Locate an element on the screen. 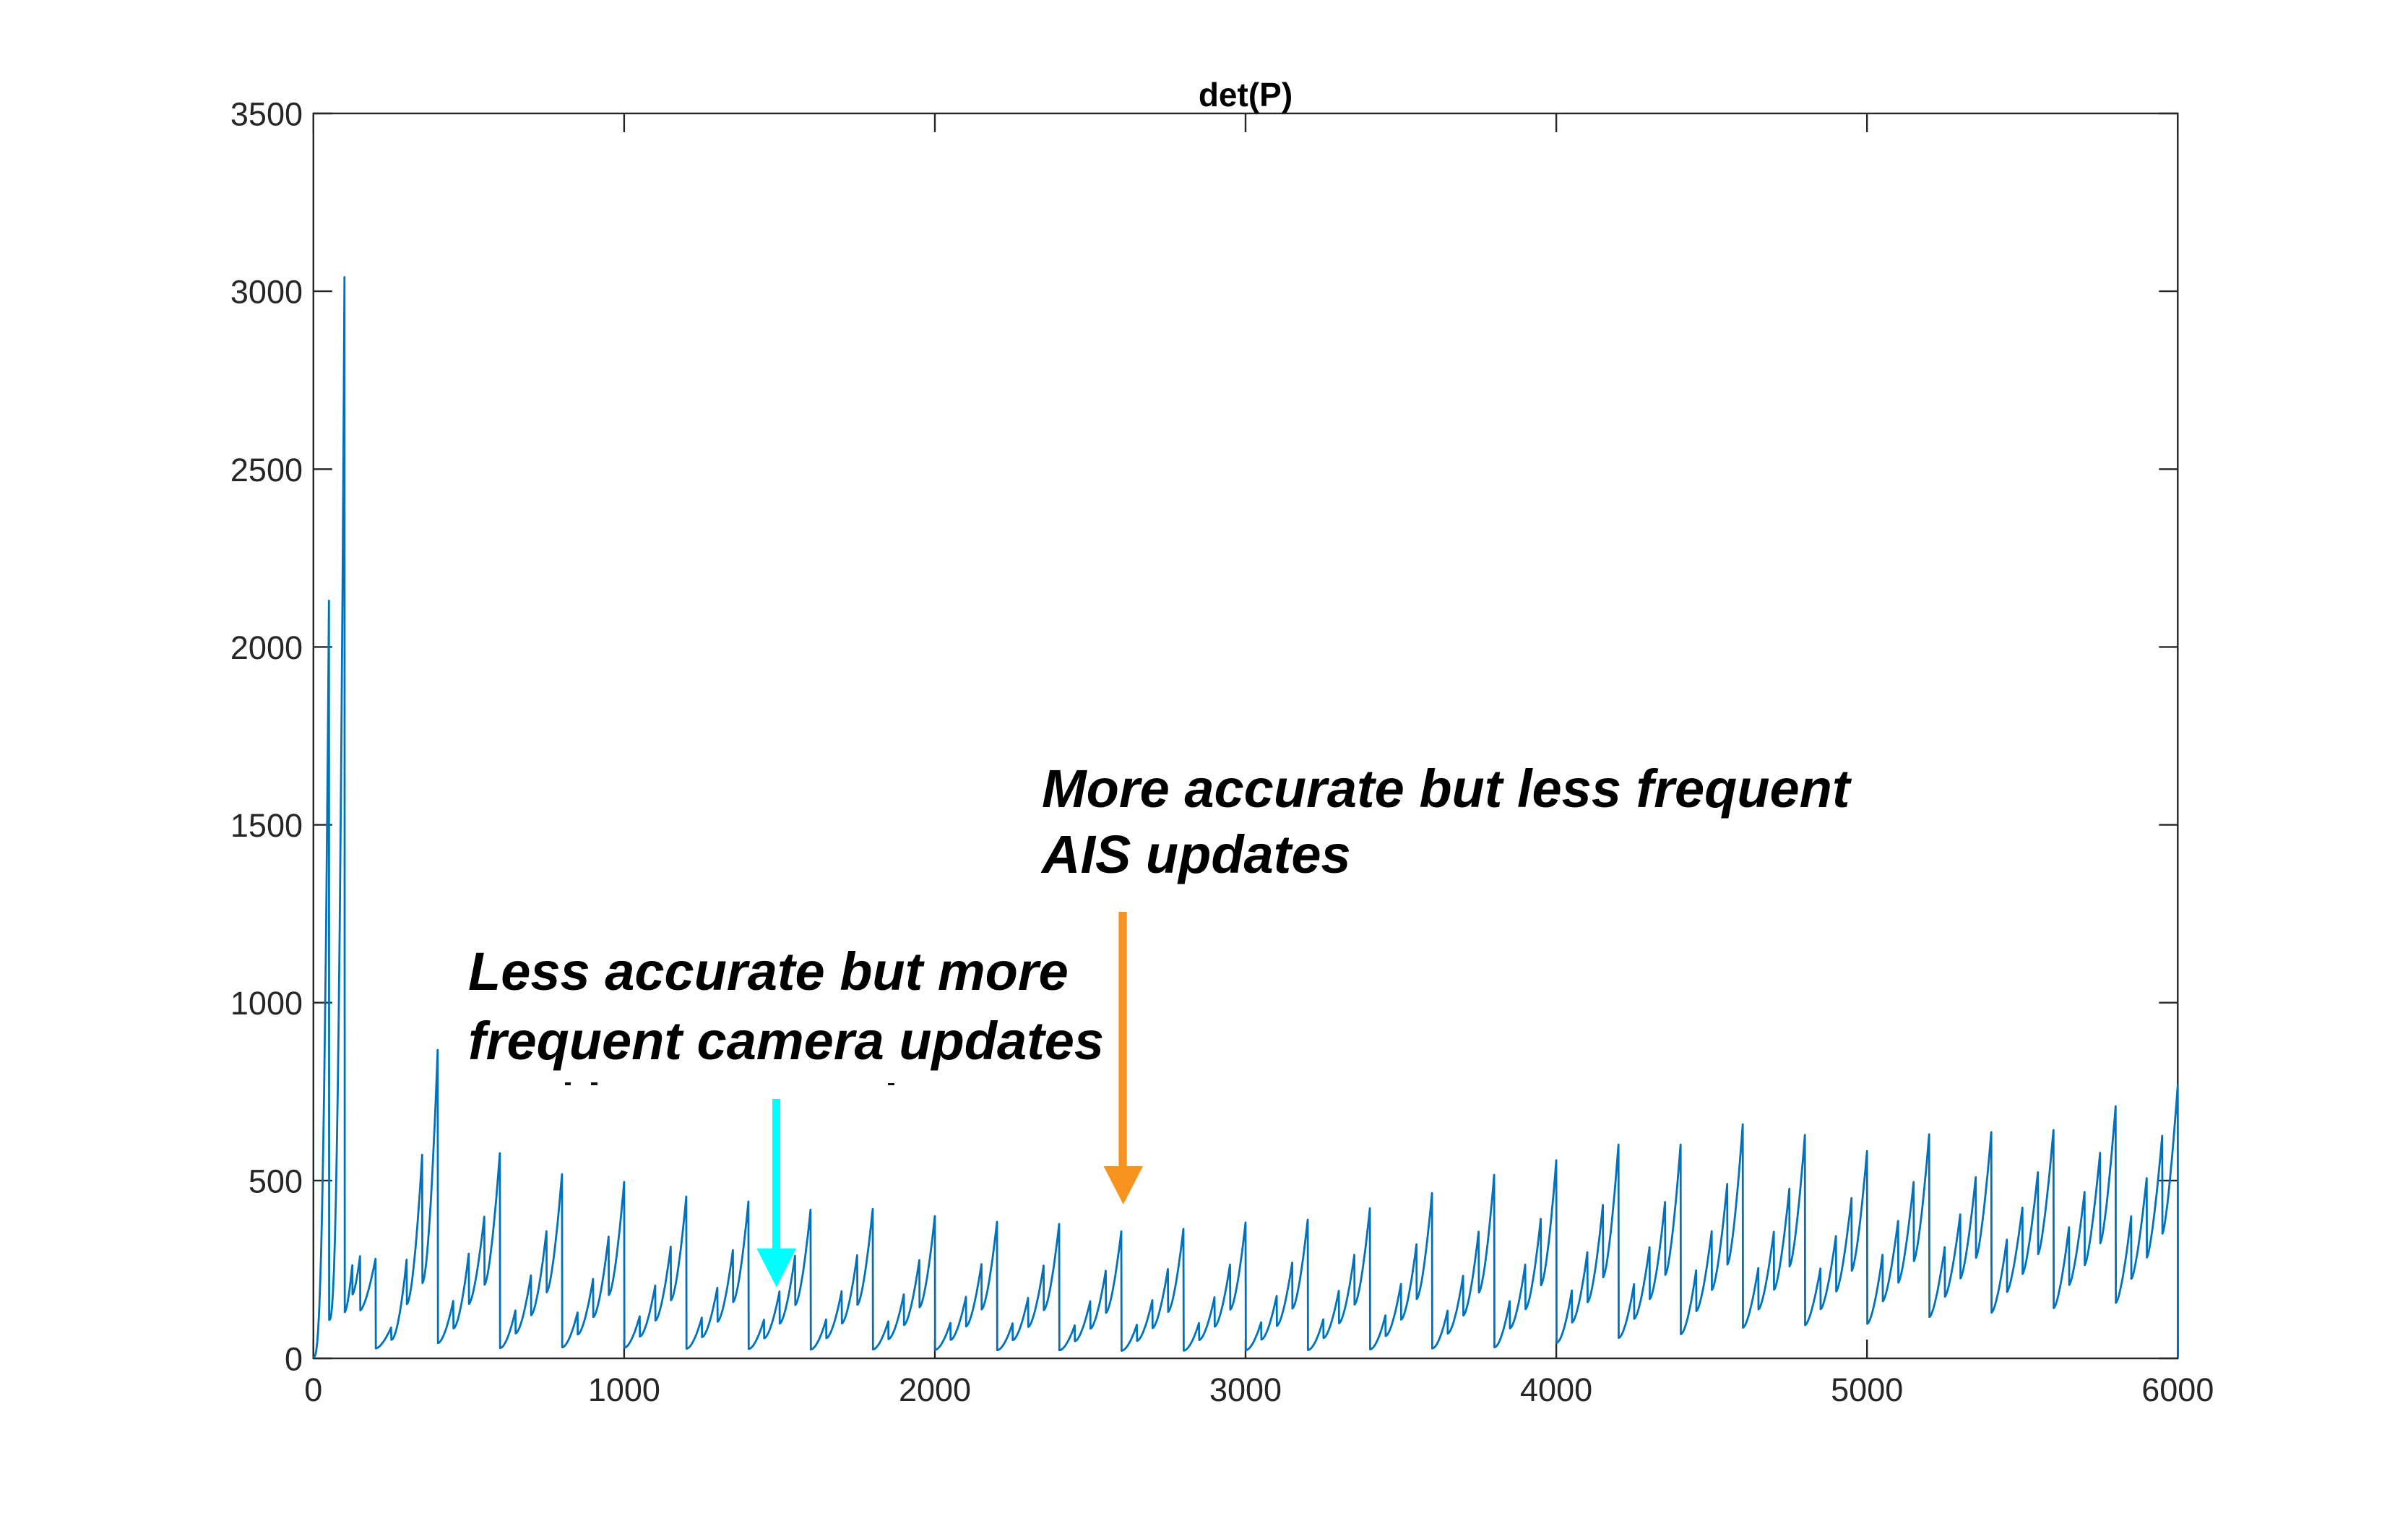 This screenshot has width=2408, height=1526. svg-text: 2500 is located at coordinates (266, 470).